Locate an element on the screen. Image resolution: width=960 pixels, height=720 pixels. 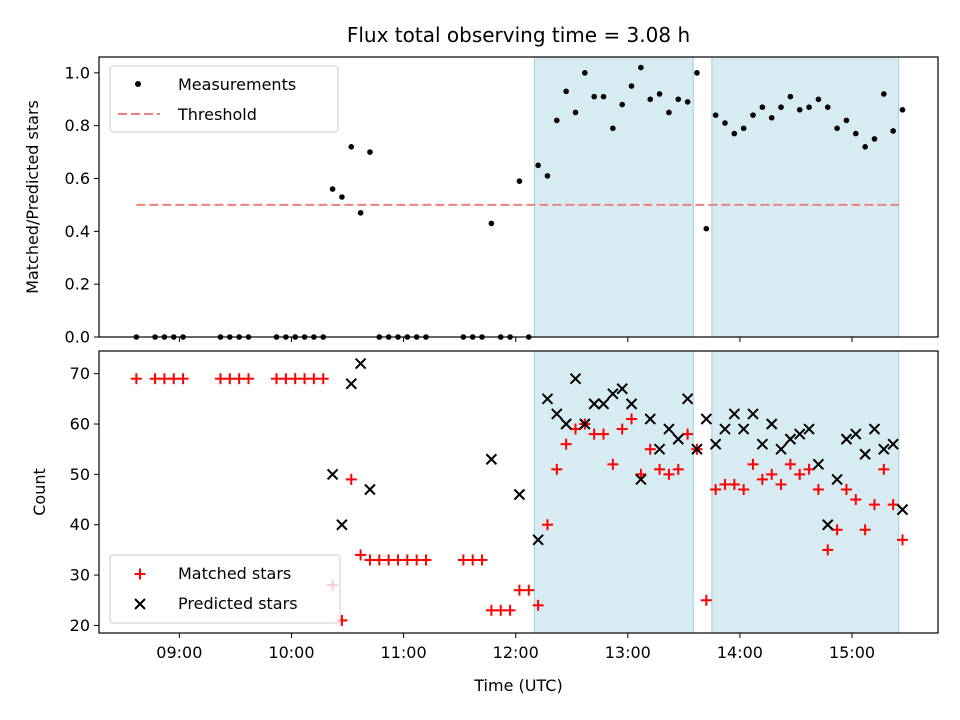
x-tick-label: 13:00 is located at coordinates (628, 652).